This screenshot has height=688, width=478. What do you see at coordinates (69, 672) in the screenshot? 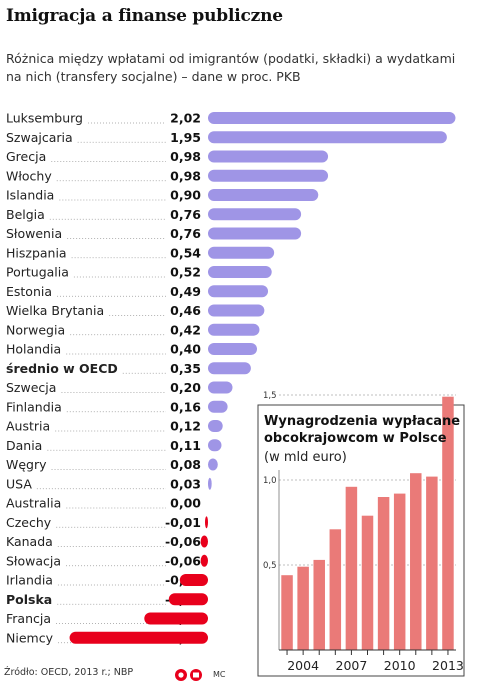
I see `source-note: Źródło: OECD, 2013 r.; NBP` at bounding box center [69, 672].